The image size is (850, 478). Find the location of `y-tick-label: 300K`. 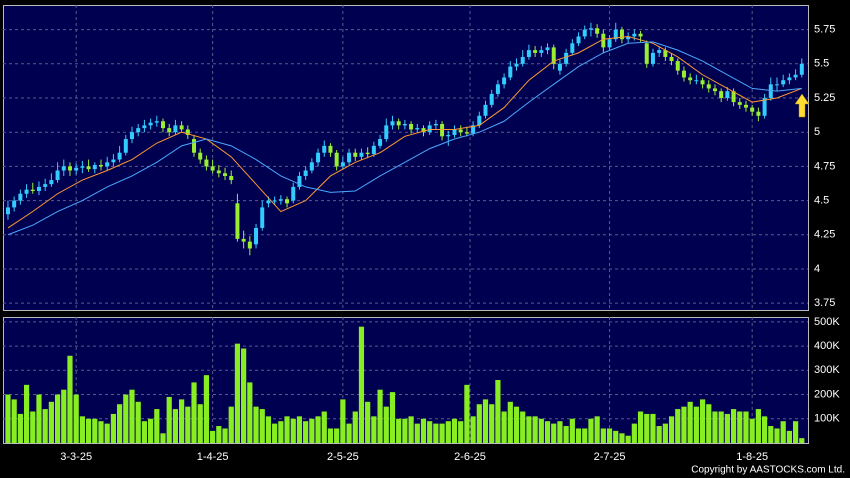

y-tick-label: 300K is located at coordinates (827, 370).